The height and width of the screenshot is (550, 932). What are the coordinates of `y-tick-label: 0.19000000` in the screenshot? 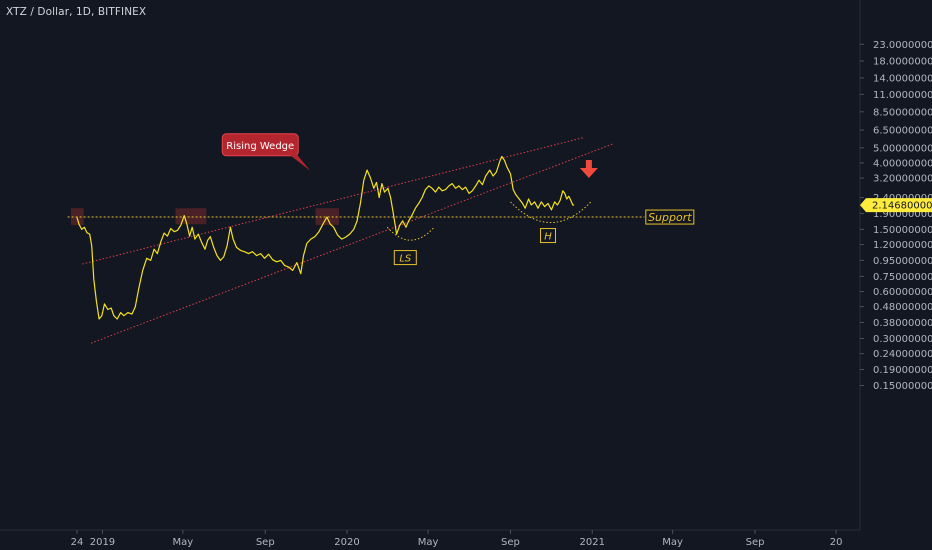 It's located at (902, 370).